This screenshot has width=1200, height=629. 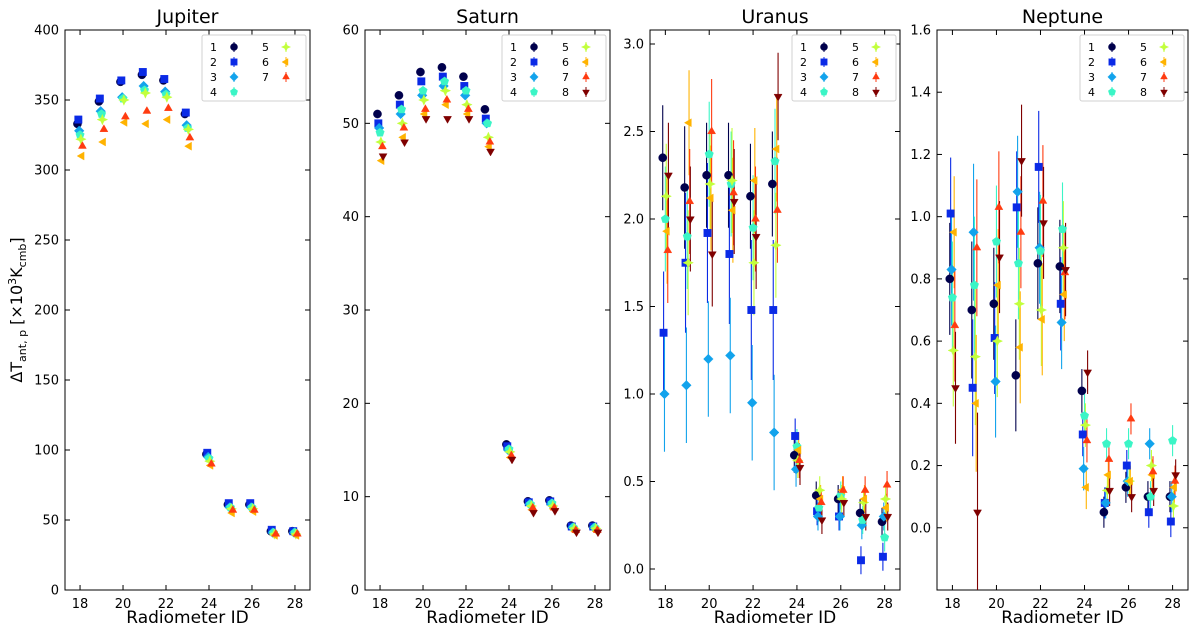 I want to click on legend-label: 3, so click(x=213, y=77).